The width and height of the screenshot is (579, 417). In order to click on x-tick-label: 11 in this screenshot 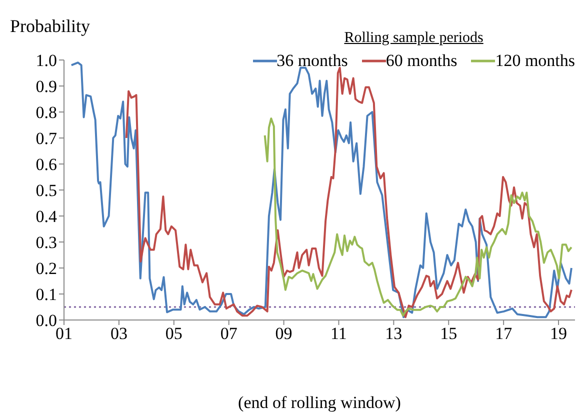, I will do `click(338, 334)`.